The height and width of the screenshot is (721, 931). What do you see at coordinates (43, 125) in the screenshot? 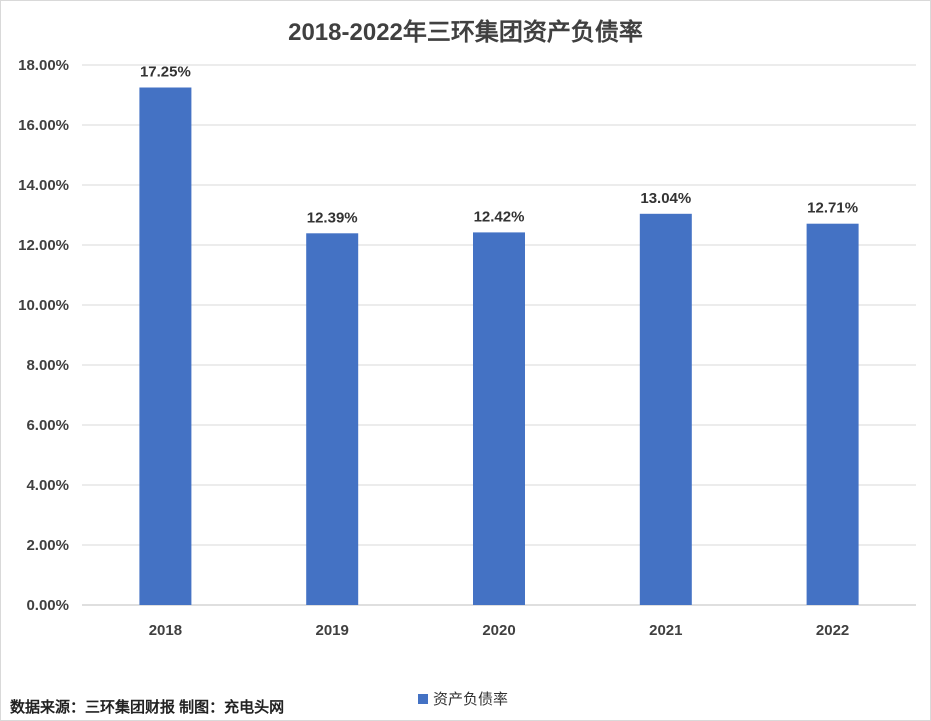
I see `y-tick-label: 16.00%` at bounding box center [43, 125].